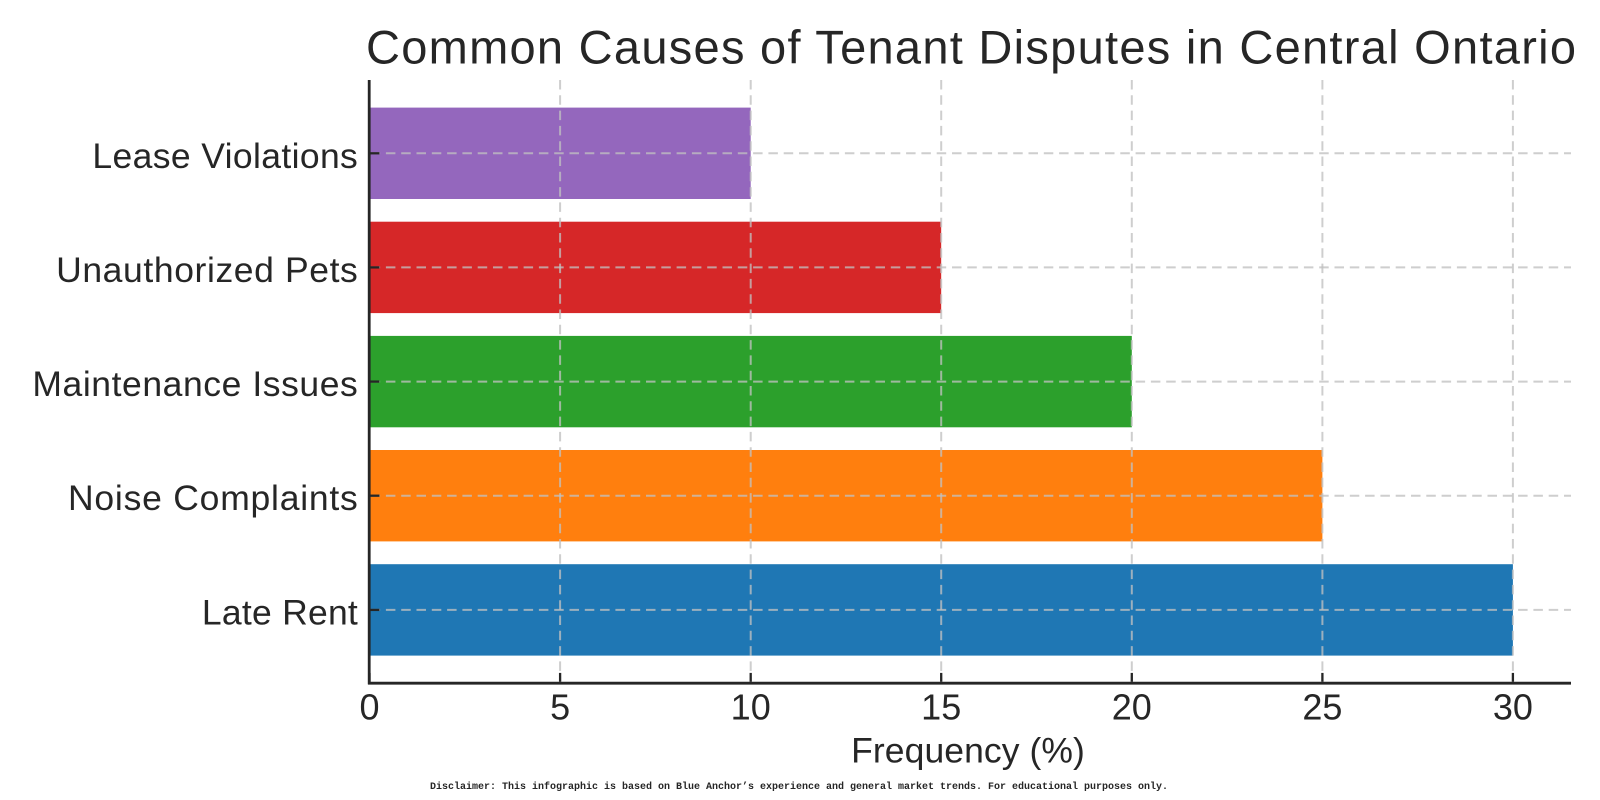 The image size is (1600, 800). I want to click on svg-text: Noise Complaints, so click(213, 498).